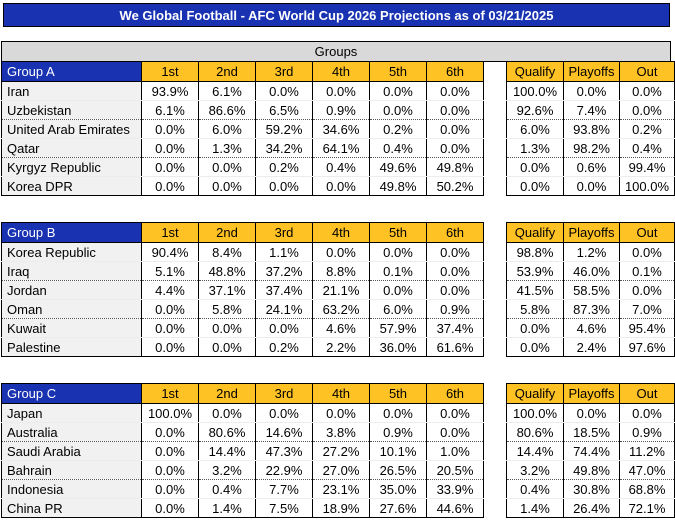  What do you see at coordinates (170, 271) in the screenshot?
I see `position-probability-cell: 5.1%` at bounding box center [170, 271].